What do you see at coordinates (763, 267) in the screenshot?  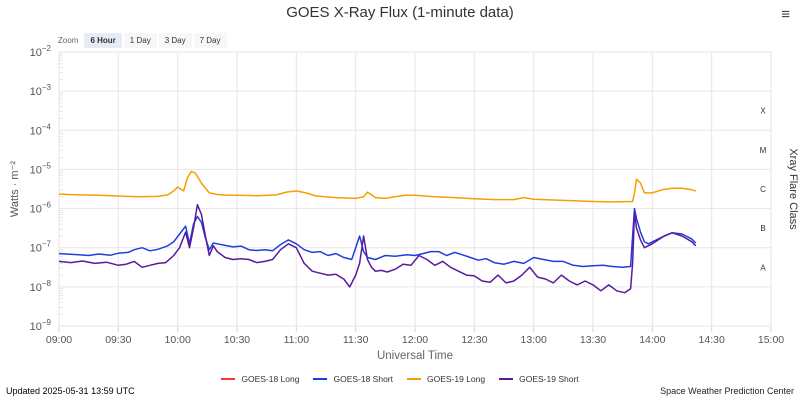 I see `flare-class-label: A` at bounding box center [763, 267].